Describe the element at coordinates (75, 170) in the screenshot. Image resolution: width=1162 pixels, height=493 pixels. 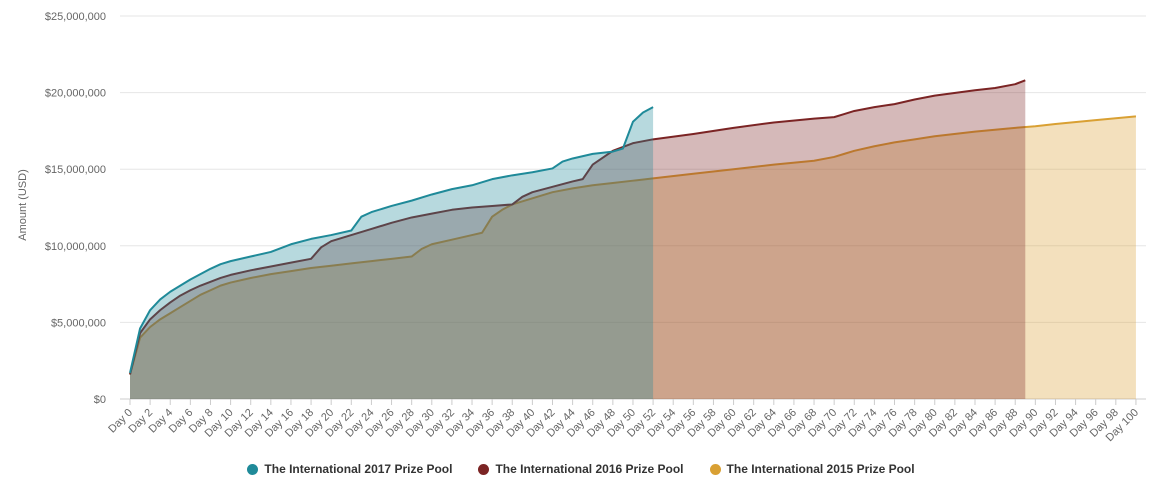
I see `y-tick-label: $15,000,000` at that location.